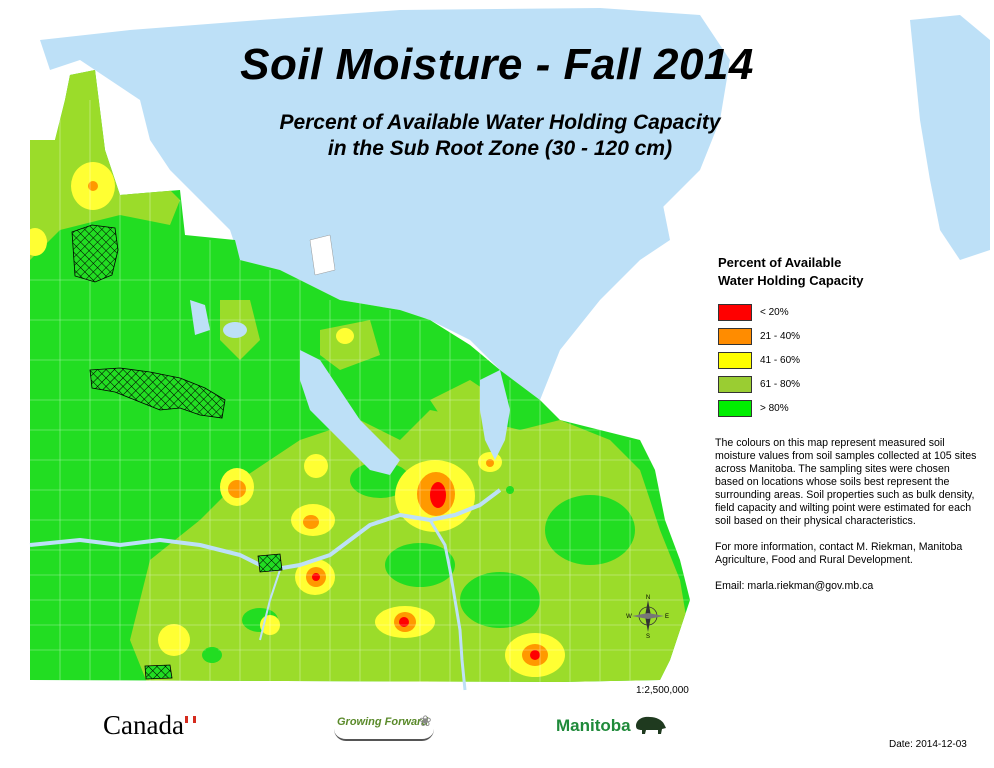  I want to click on legend-swatch-red, so click(735, 312).